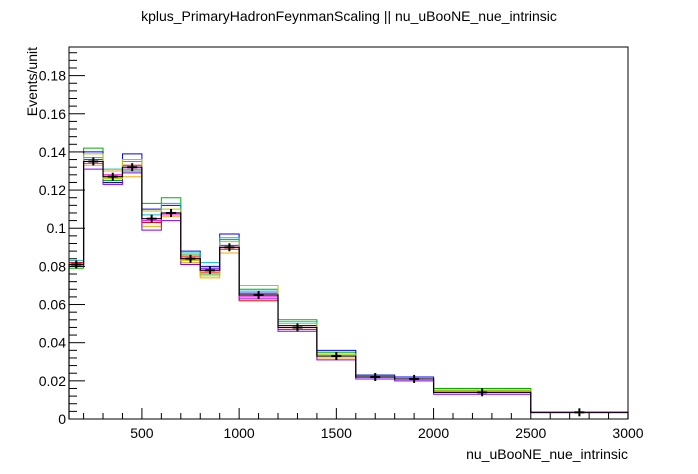 This screenshot has height=474, width=698. What do you see at coordinates (52, 266) in the screenshot?
I see `y-tick-label: 0.08` at bounding box center [52, 266].